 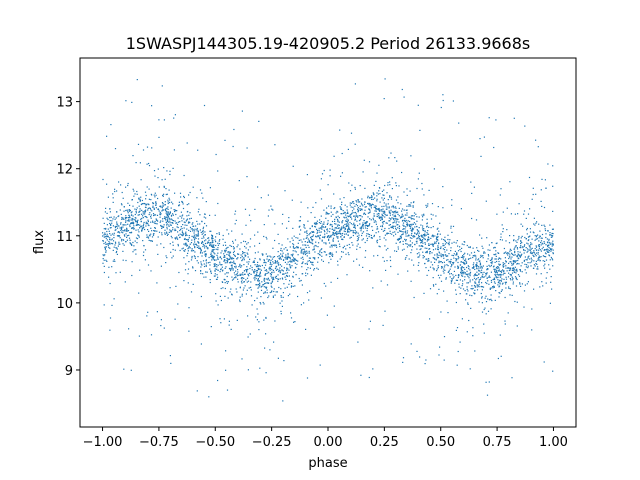 What do you see at coordinates (384, 442) in the screenshot?
I see `x-tick-label: 0.25` at bounding box center [384, 442].